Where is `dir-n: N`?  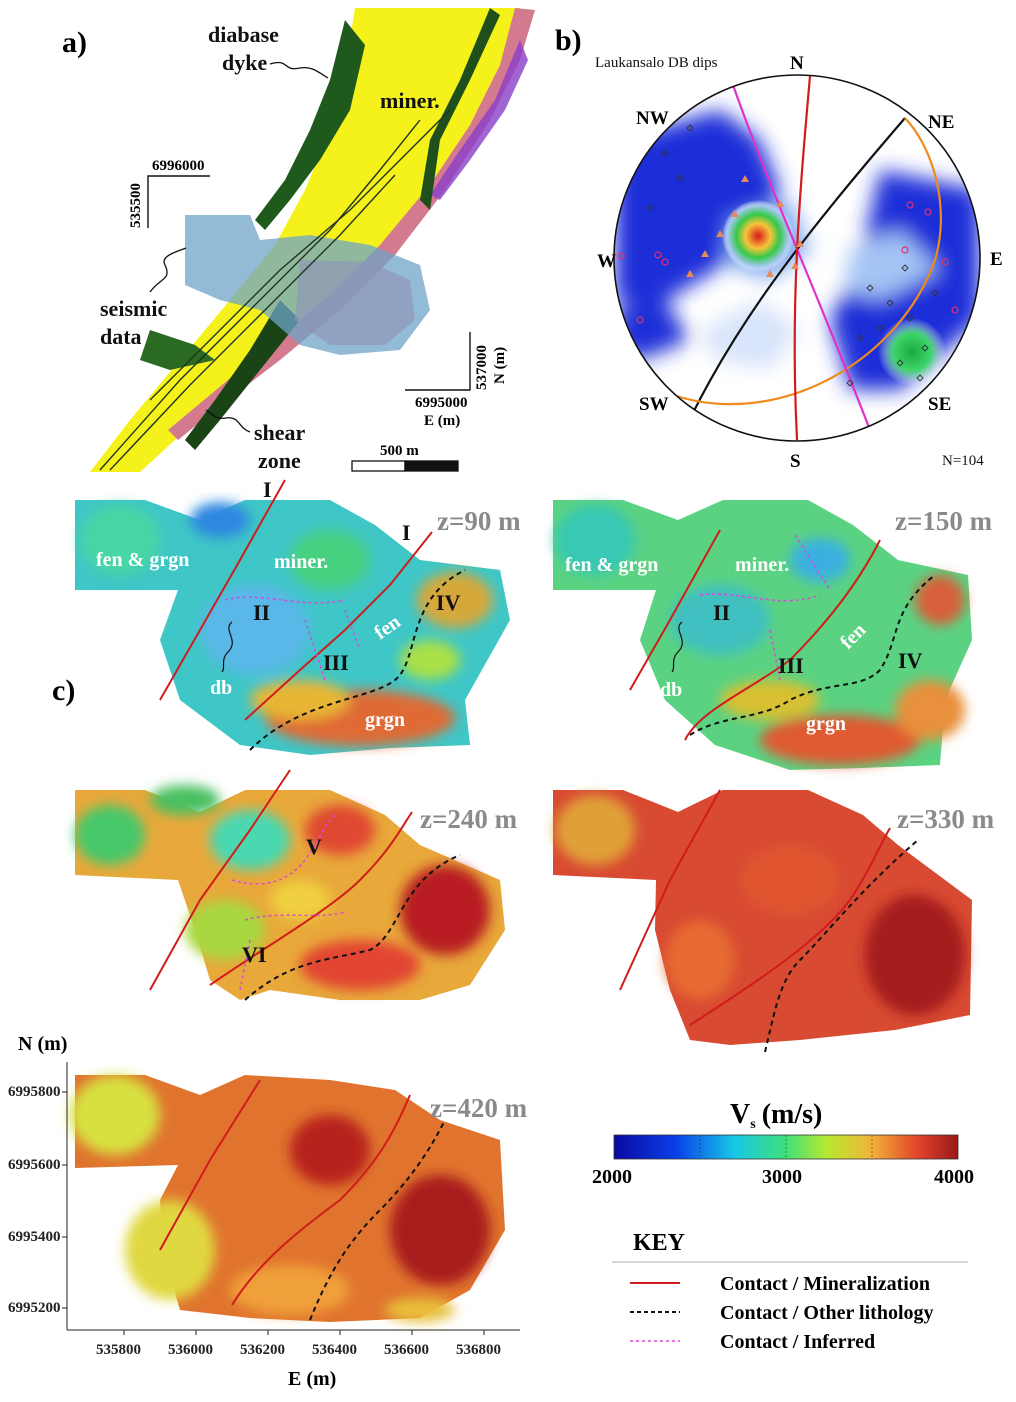
dir-n: N is located at coordinates (797, 63).